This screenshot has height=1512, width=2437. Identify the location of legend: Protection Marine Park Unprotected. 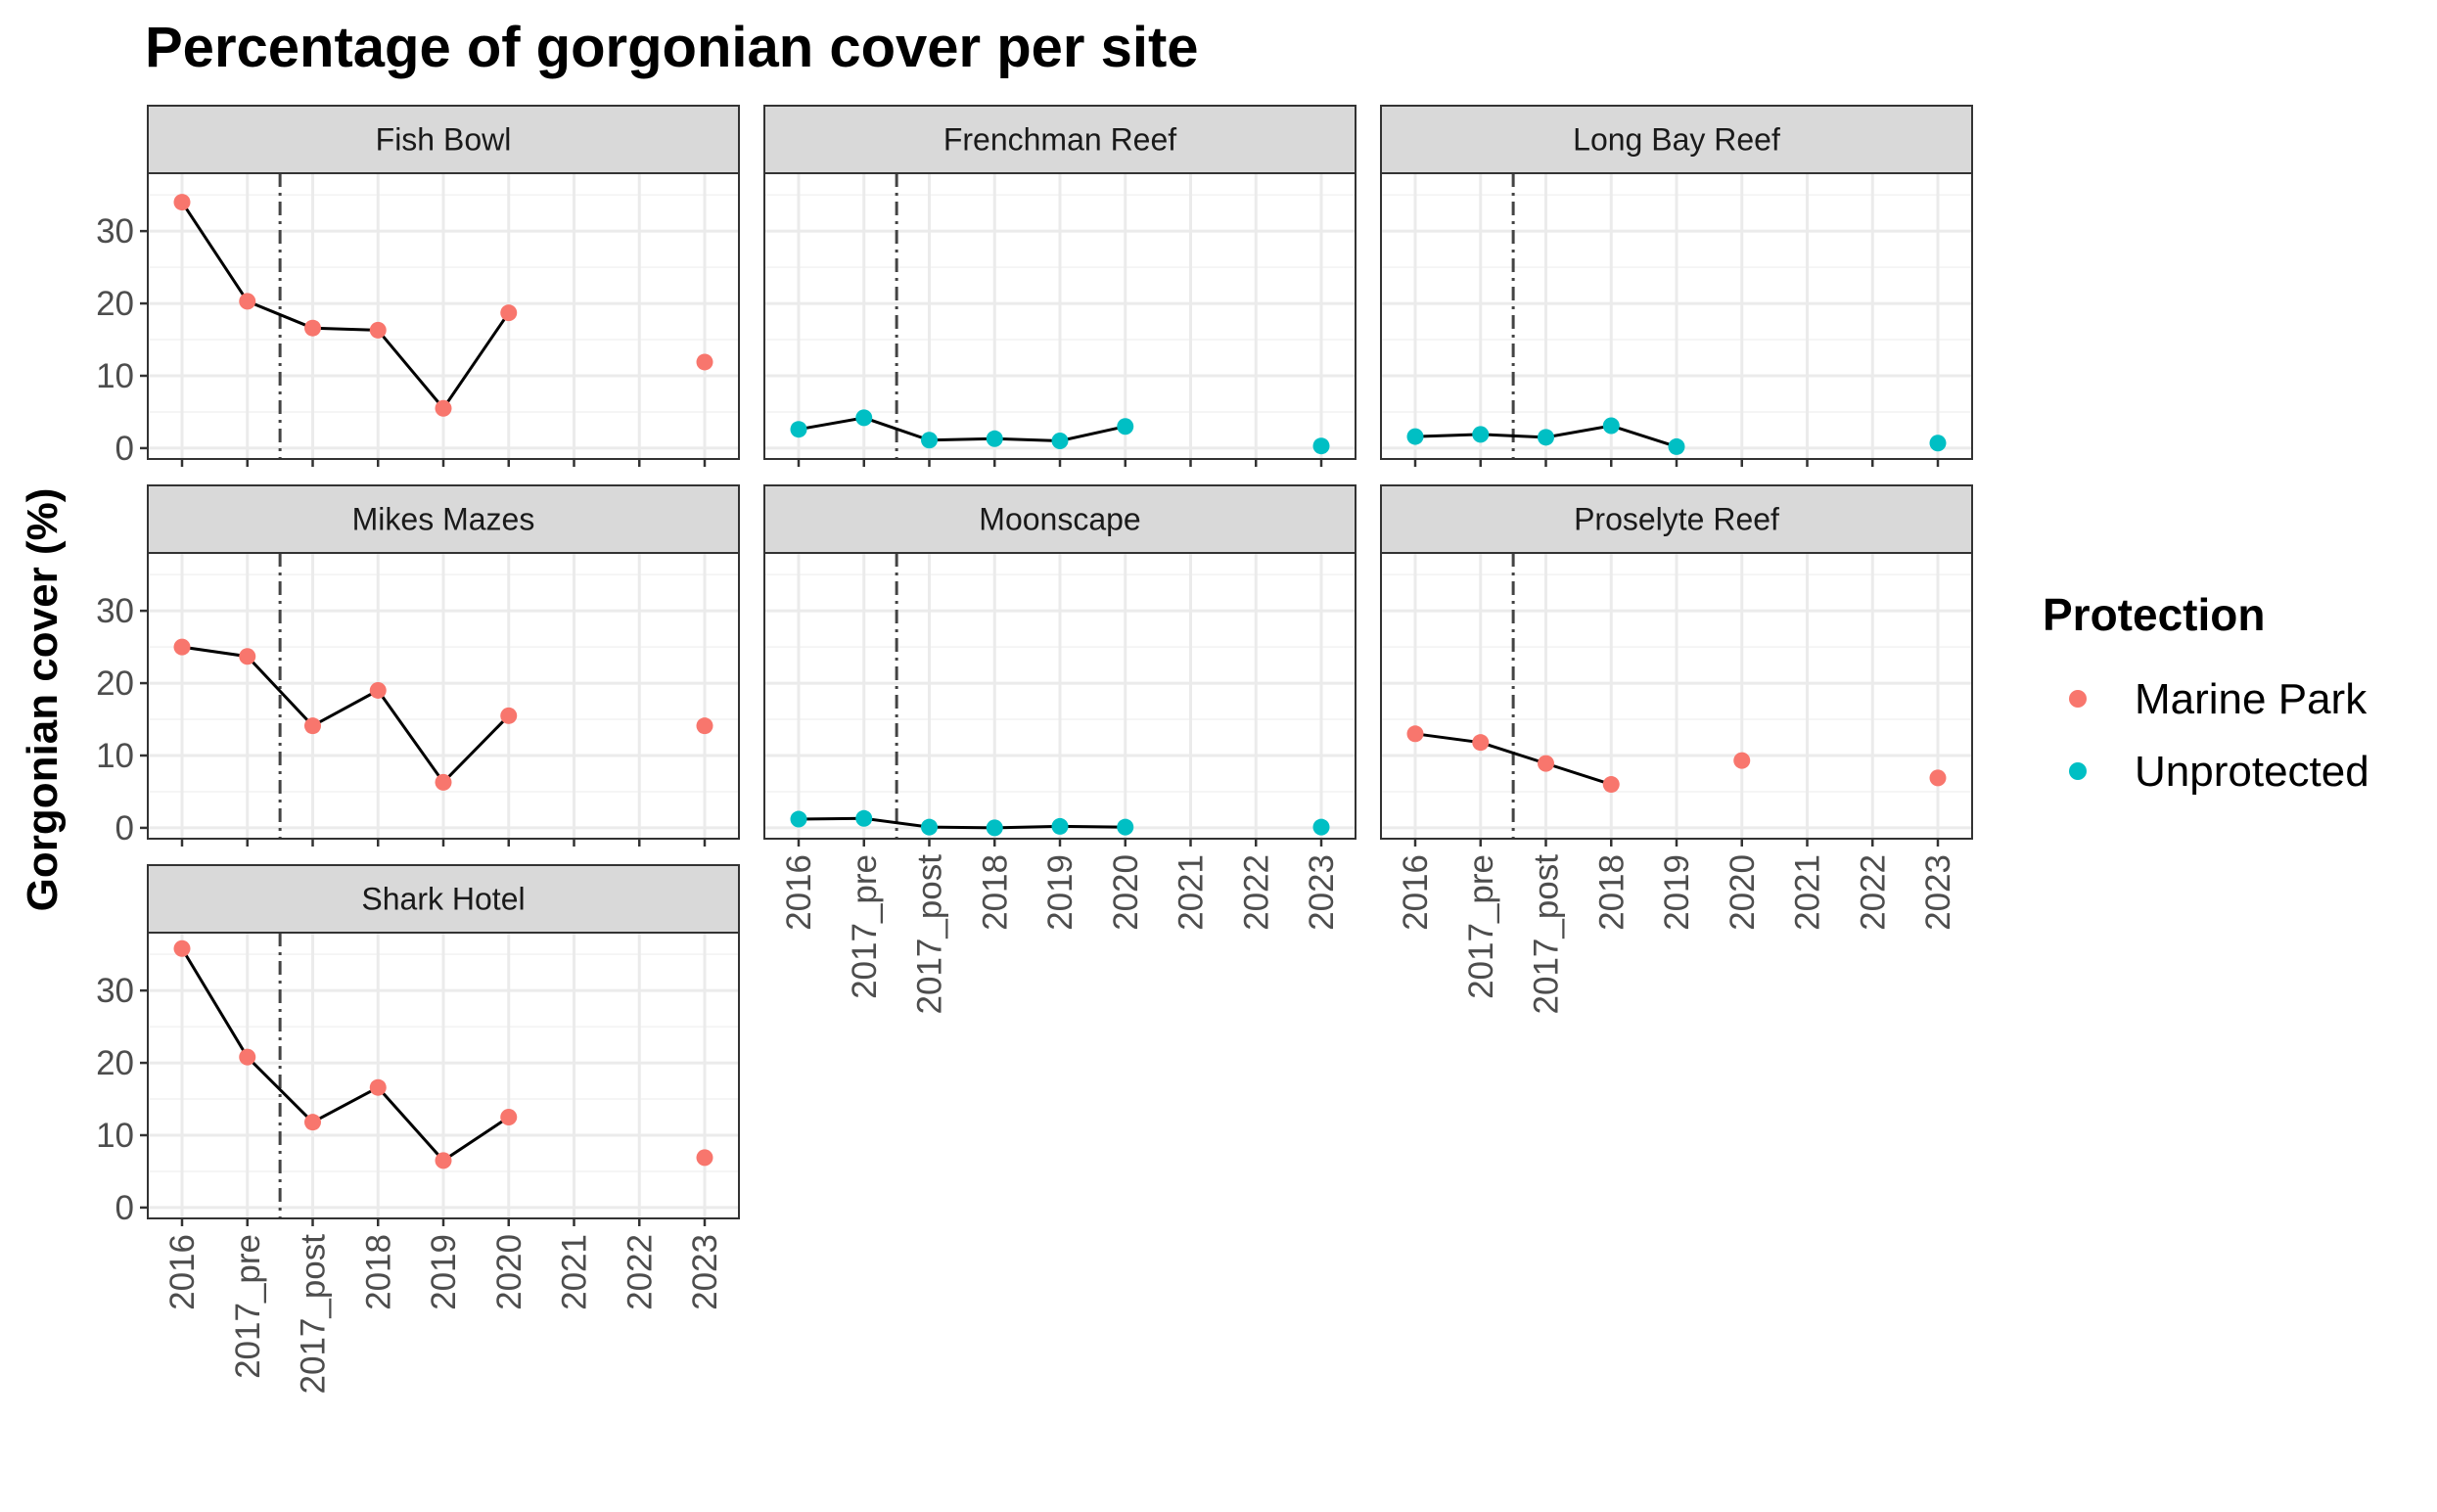
(2206, 692).